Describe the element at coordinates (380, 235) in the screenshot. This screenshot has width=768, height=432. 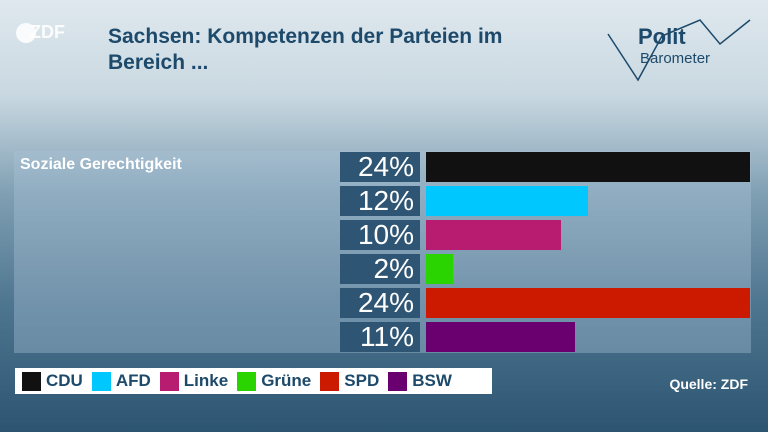
I see `bar-value-label: 10%` at that location.